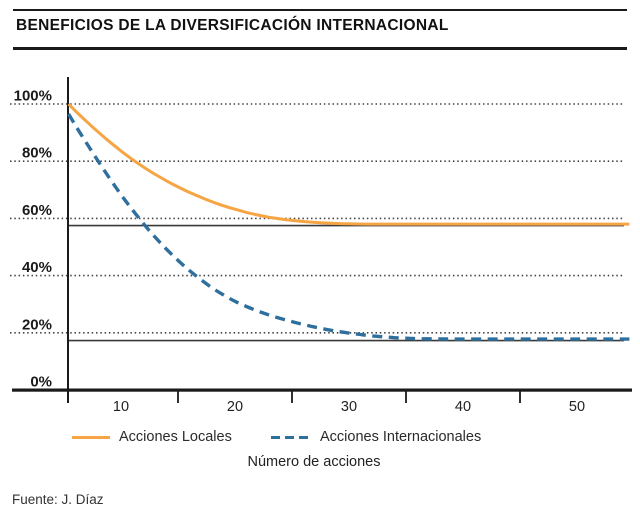 This screenshot has height=521, width=640. What do you see at coordinates (37, 267) in the screenshot?
I see `y-tick-label-40: 40%` at bounding box center [37, 267].